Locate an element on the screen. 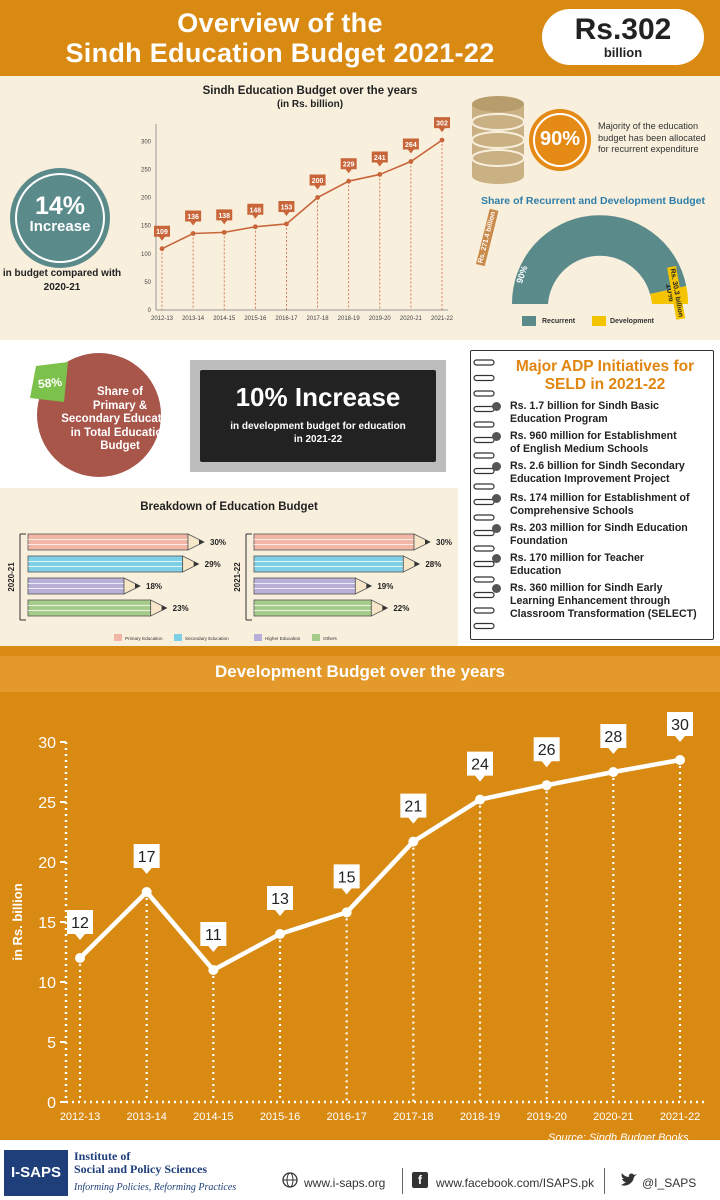 Image resolution: width=720 pixels, height=1200 pixels. twitter-link: @I_SAPS is located at coordinates (669, 1183).